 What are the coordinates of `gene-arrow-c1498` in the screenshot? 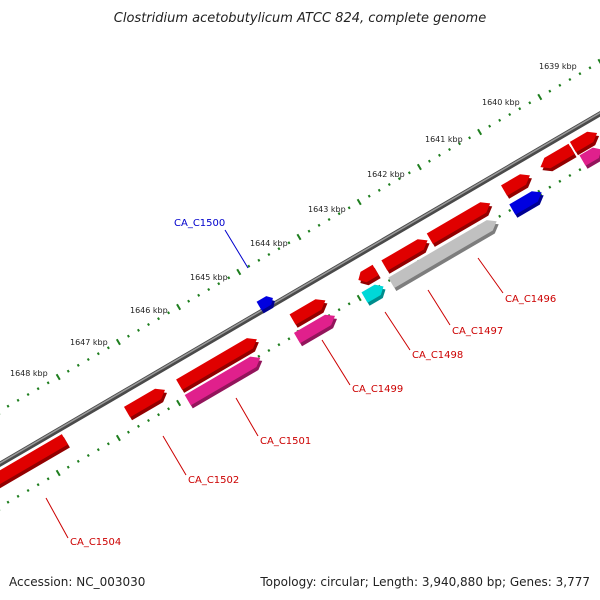 It's located at (368, 273).